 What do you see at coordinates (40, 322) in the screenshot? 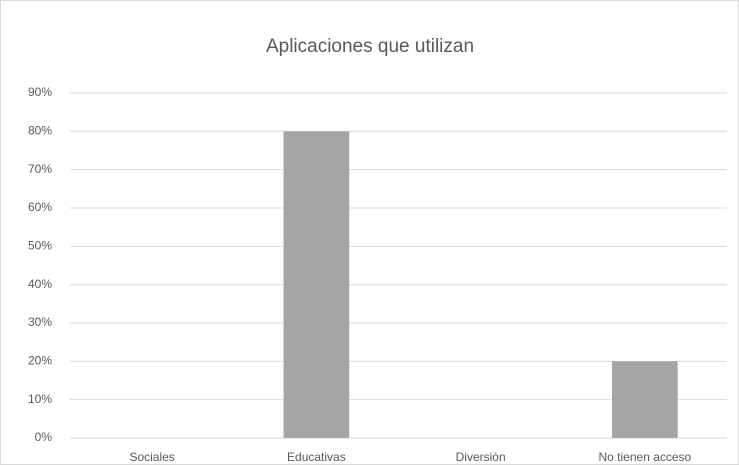
I see `y-tick-label: 30%` at bounding box center [40, 322].